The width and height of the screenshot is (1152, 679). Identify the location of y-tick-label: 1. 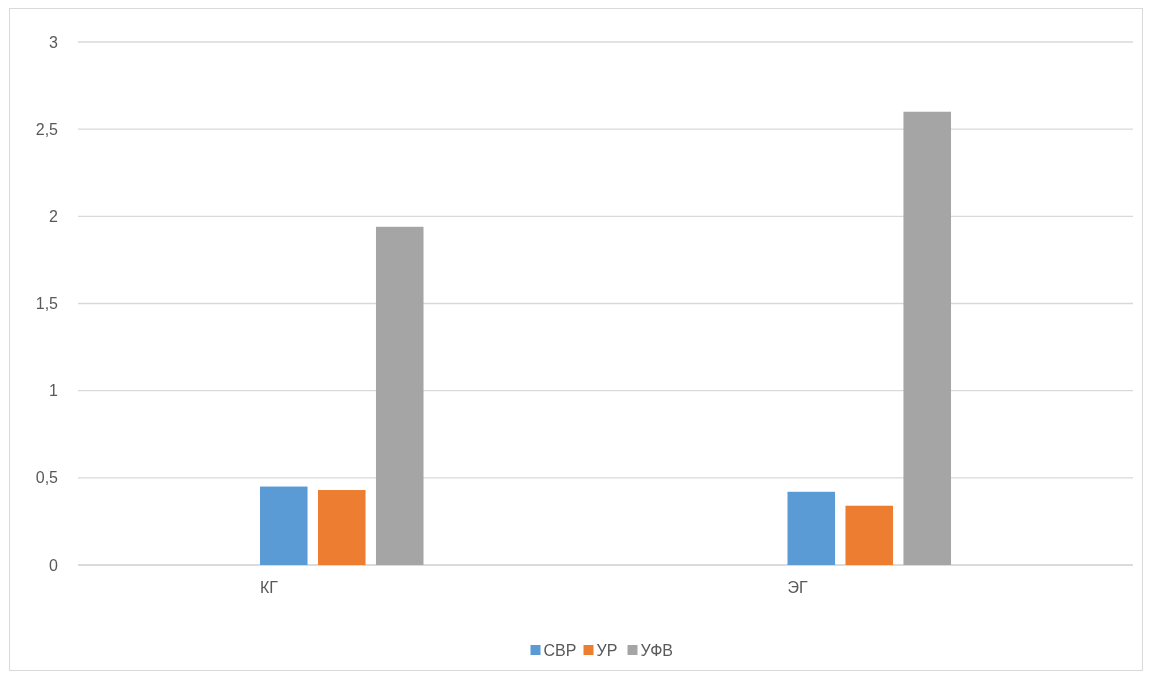
(54, 391).